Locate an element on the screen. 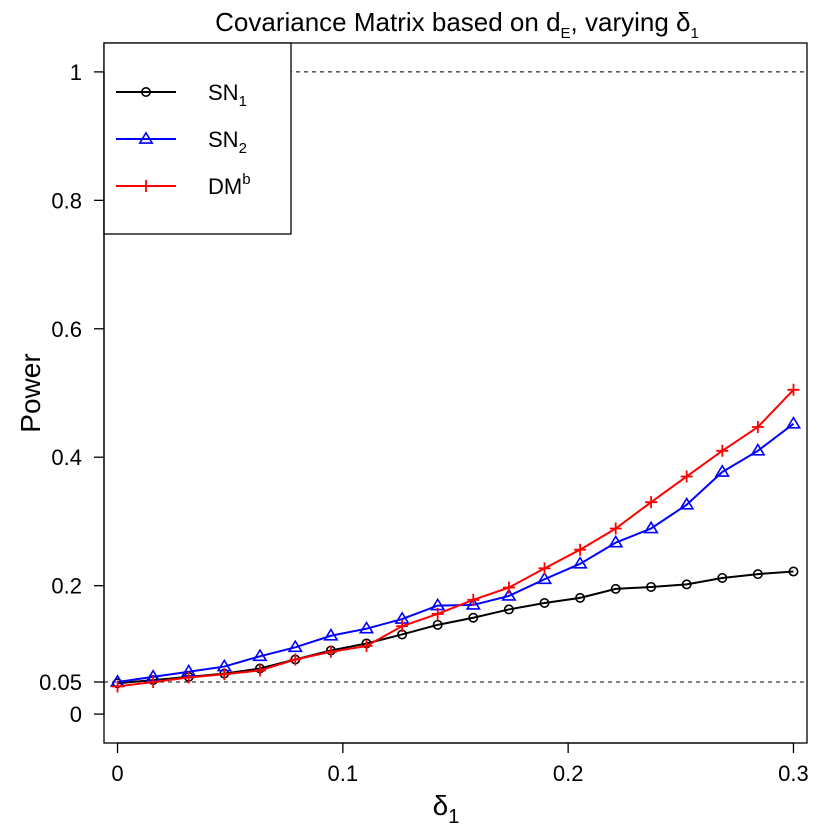 This screenshot has height=830, width=830. y-axis-label: Power is located at coordinates (30, 392).